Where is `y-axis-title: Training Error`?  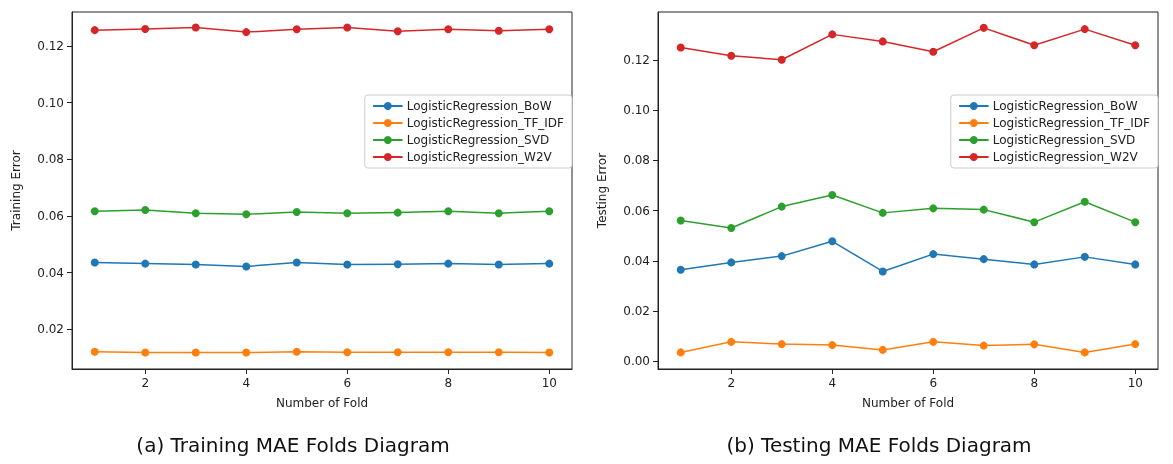 y-axis-title: Training Error is located at coordinates (16, 191).